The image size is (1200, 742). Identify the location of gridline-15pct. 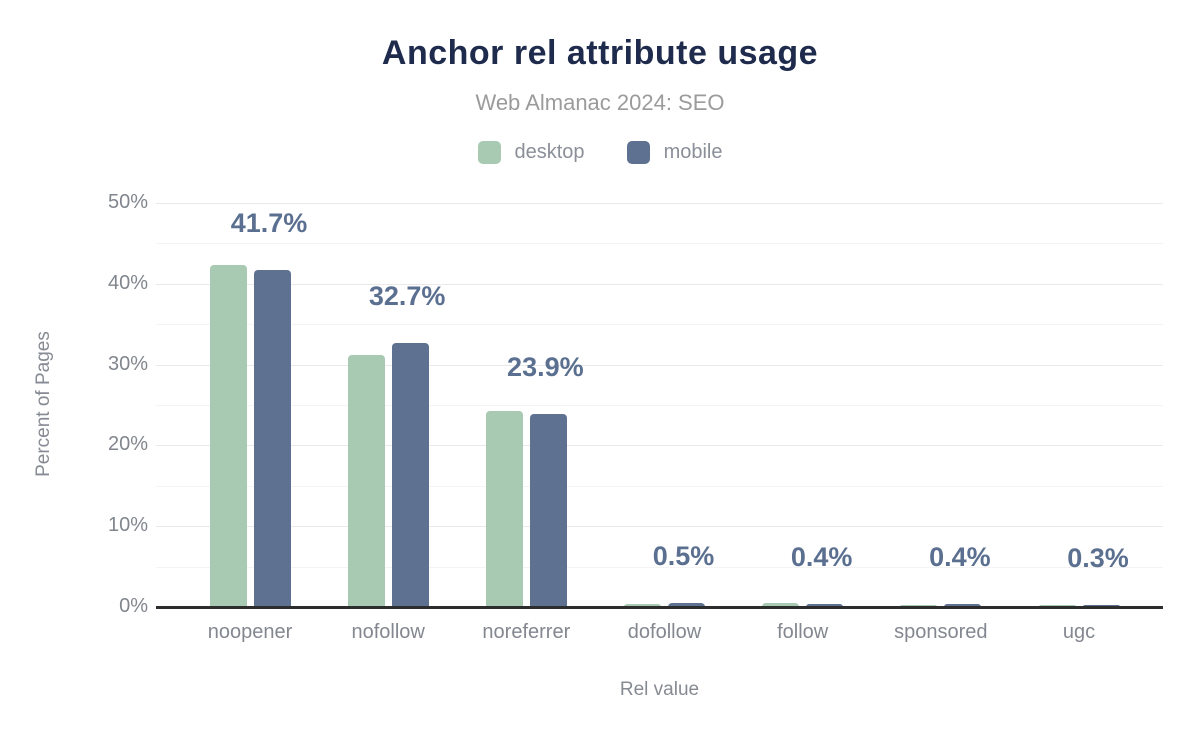
(659, 486).